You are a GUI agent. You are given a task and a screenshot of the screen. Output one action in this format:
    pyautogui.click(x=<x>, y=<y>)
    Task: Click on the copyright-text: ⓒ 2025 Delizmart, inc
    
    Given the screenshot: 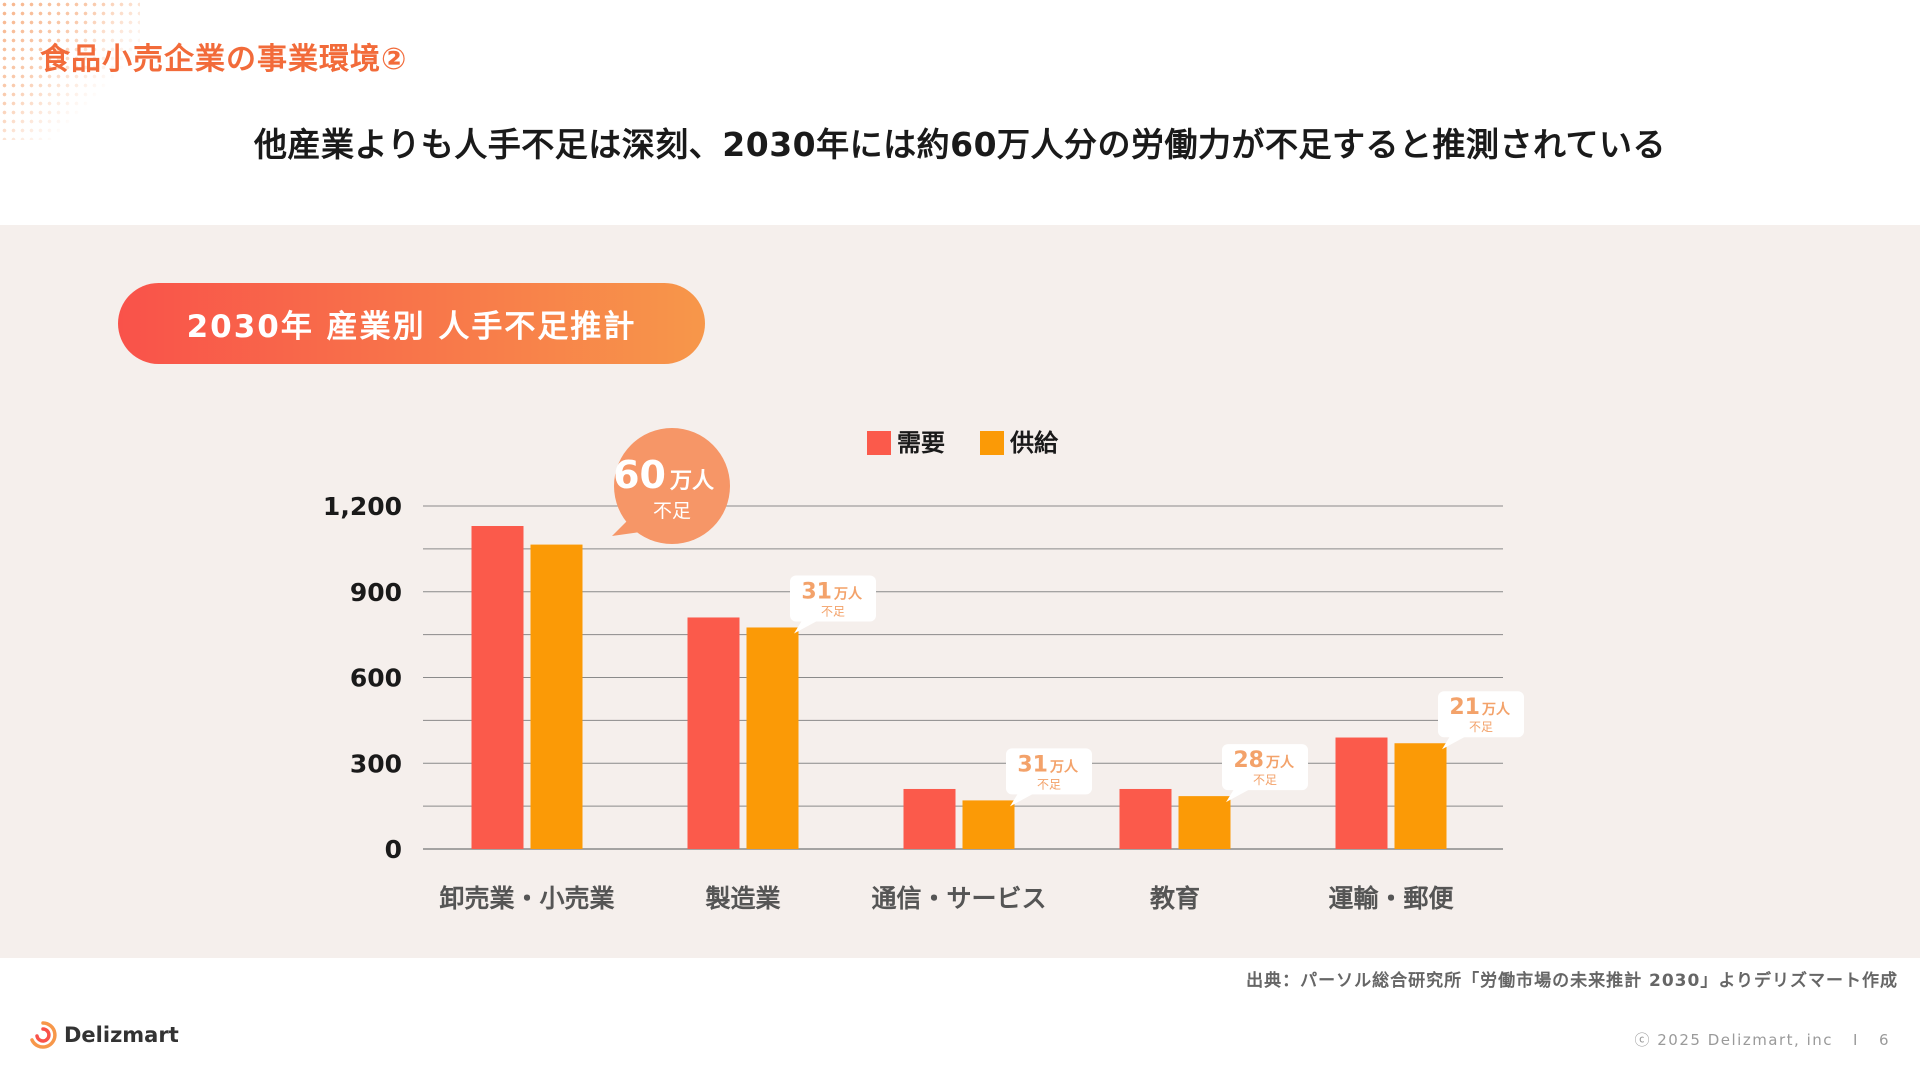 What is the action you would take?
    pyautogui.click(x=1734, y=1040)
    